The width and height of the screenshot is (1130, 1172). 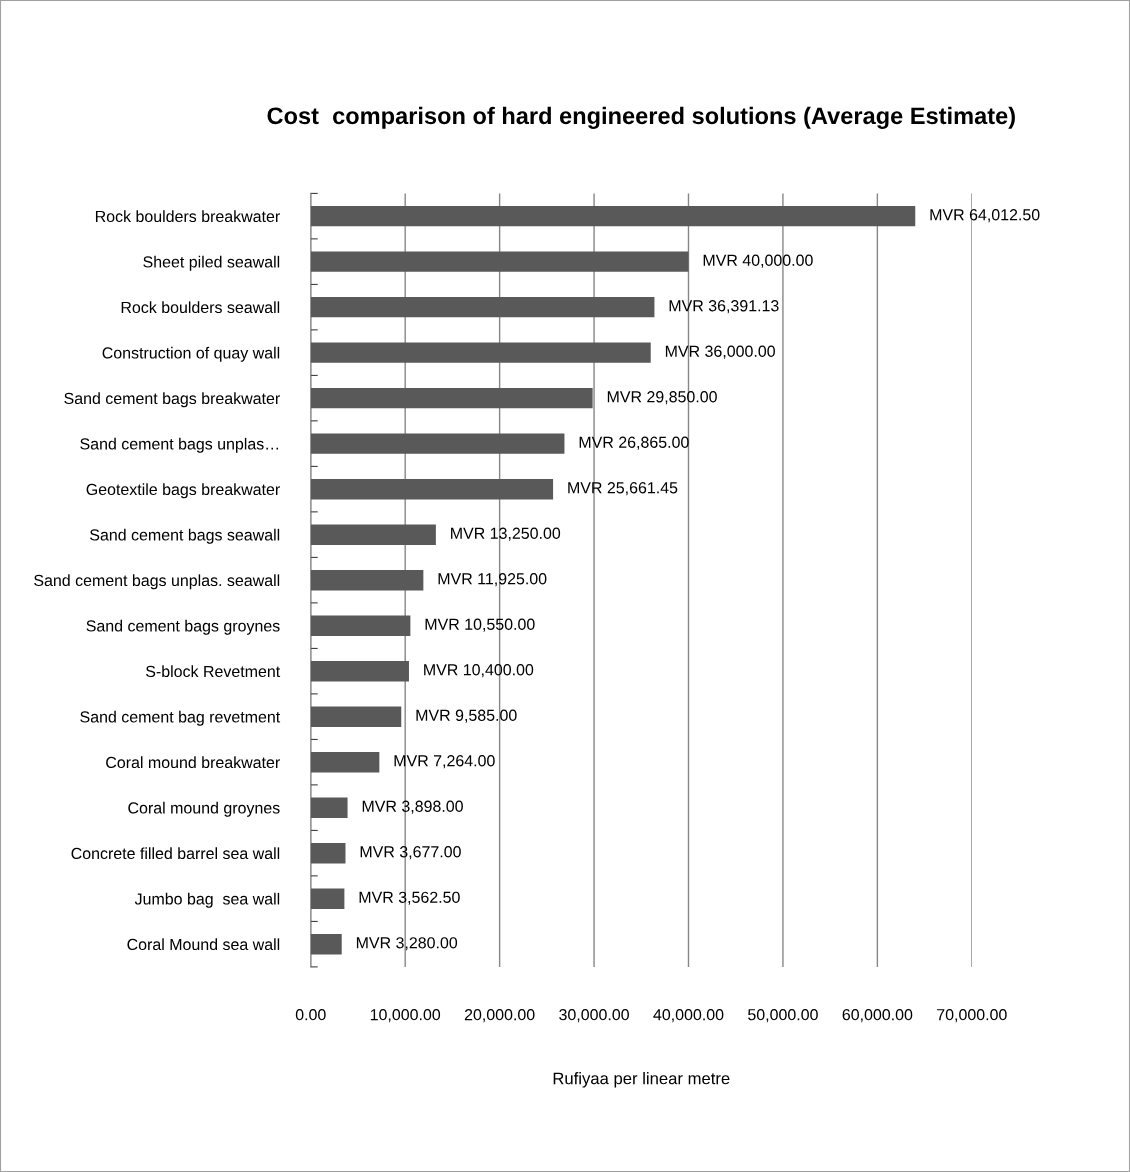 What do you see at coordinates (985, 216) in the screenshot?
I see `data-label: MVR 64,012.50` at bounding box center [985, 216].